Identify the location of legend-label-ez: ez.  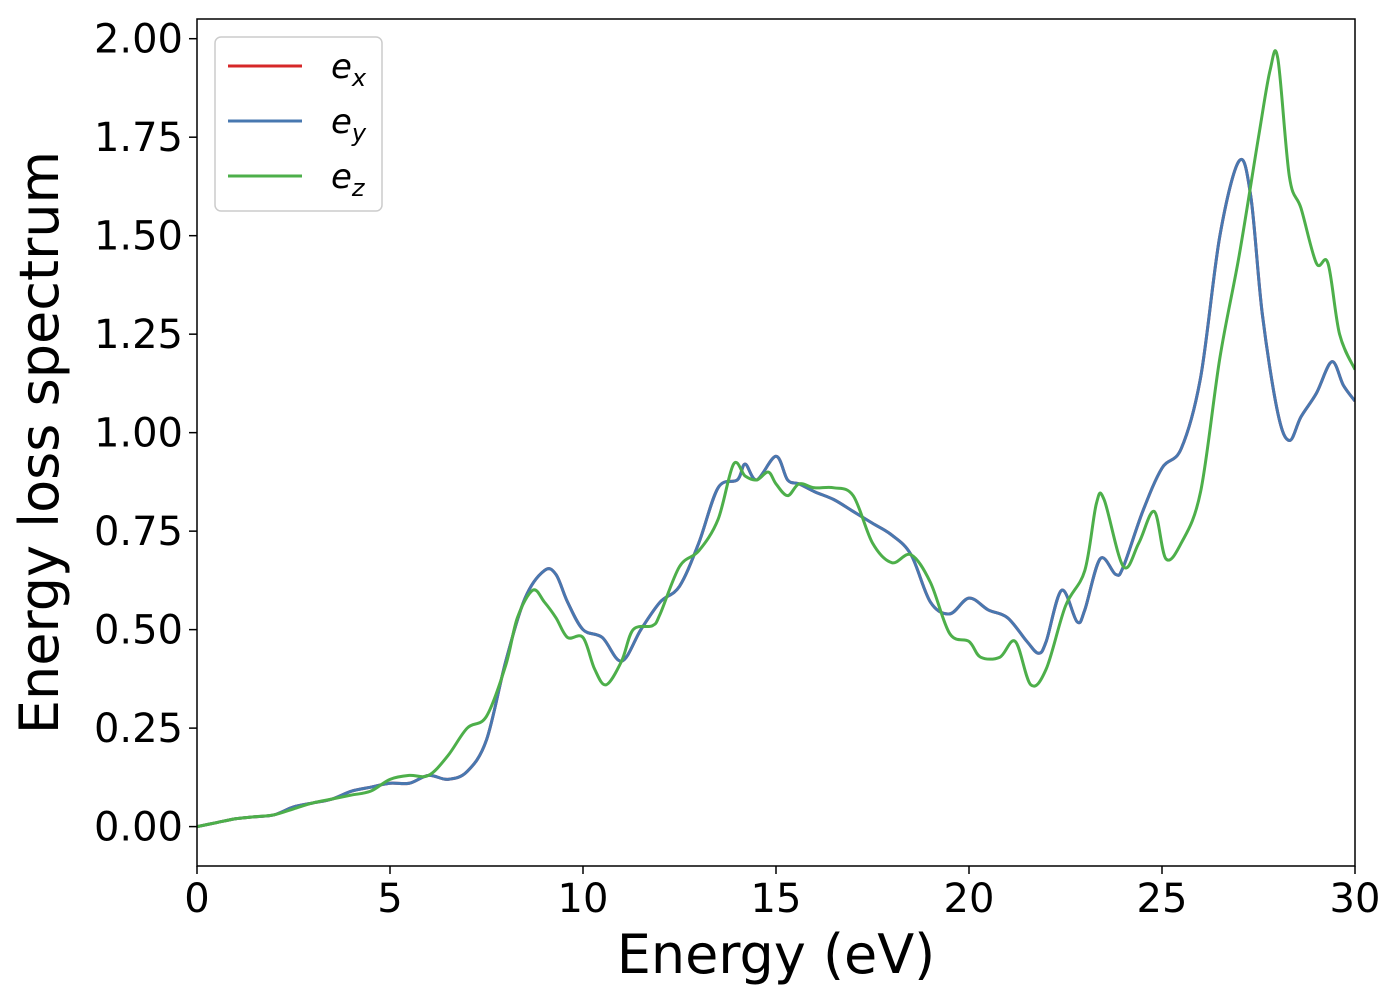
(348, 179).